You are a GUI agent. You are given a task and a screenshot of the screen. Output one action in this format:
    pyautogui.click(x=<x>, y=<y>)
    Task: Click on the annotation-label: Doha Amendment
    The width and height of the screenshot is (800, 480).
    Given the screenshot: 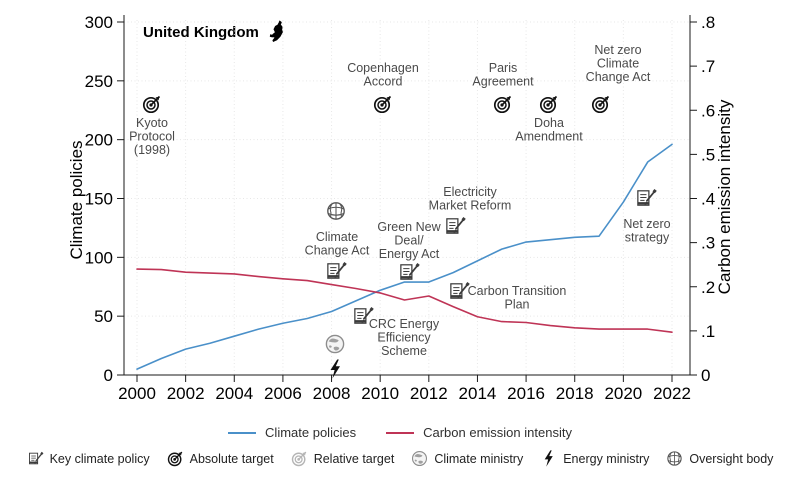 What is the action you would take?
    pyautogui.click(x=549, y=130)
    